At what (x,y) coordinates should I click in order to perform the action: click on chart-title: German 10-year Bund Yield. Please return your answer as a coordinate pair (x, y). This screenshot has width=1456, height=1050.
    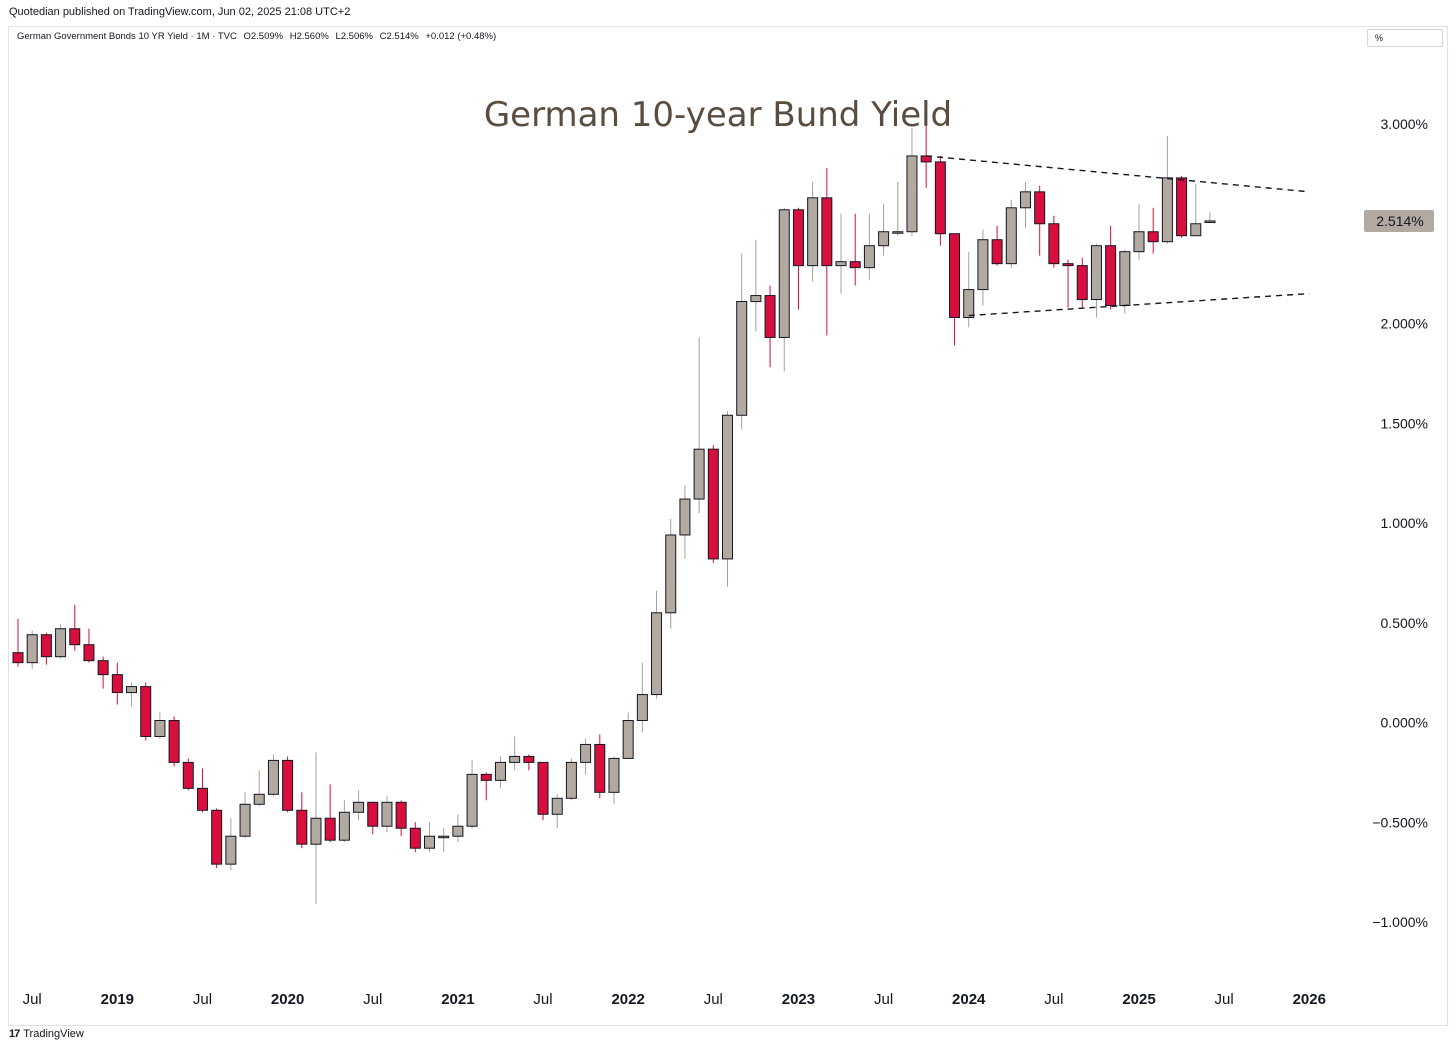
    Looking at the image, I should click on (718, 115).